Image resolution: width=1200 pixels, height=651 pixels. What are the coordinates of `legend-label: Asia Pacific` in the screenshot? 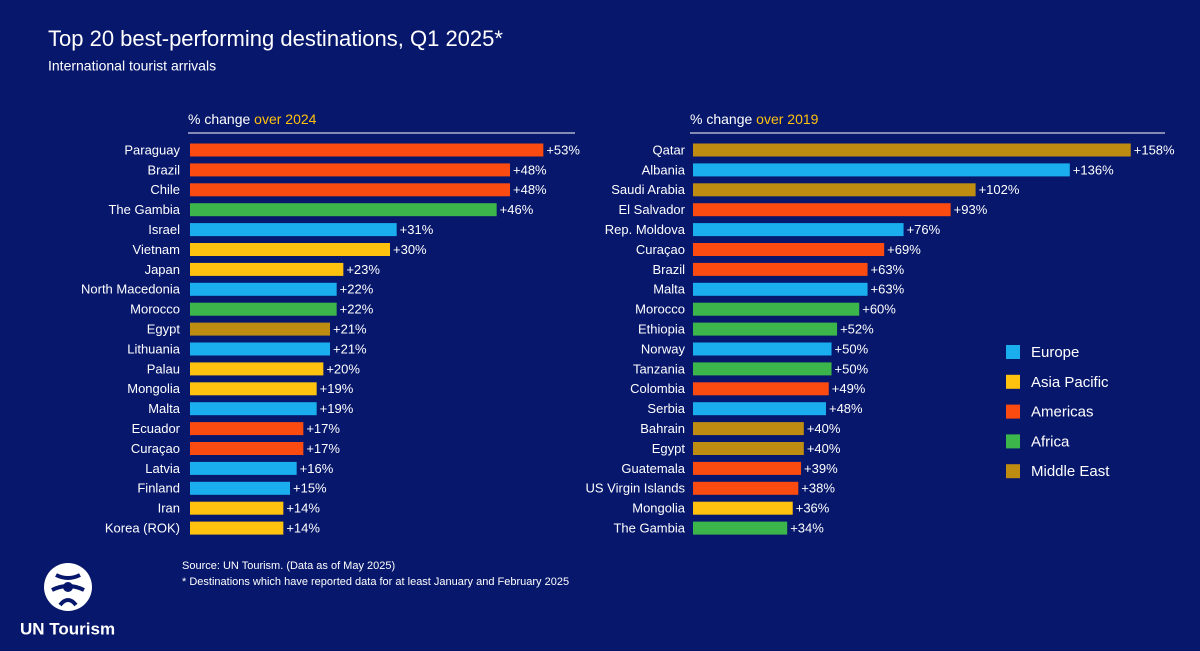 It's located at (1070, 382).